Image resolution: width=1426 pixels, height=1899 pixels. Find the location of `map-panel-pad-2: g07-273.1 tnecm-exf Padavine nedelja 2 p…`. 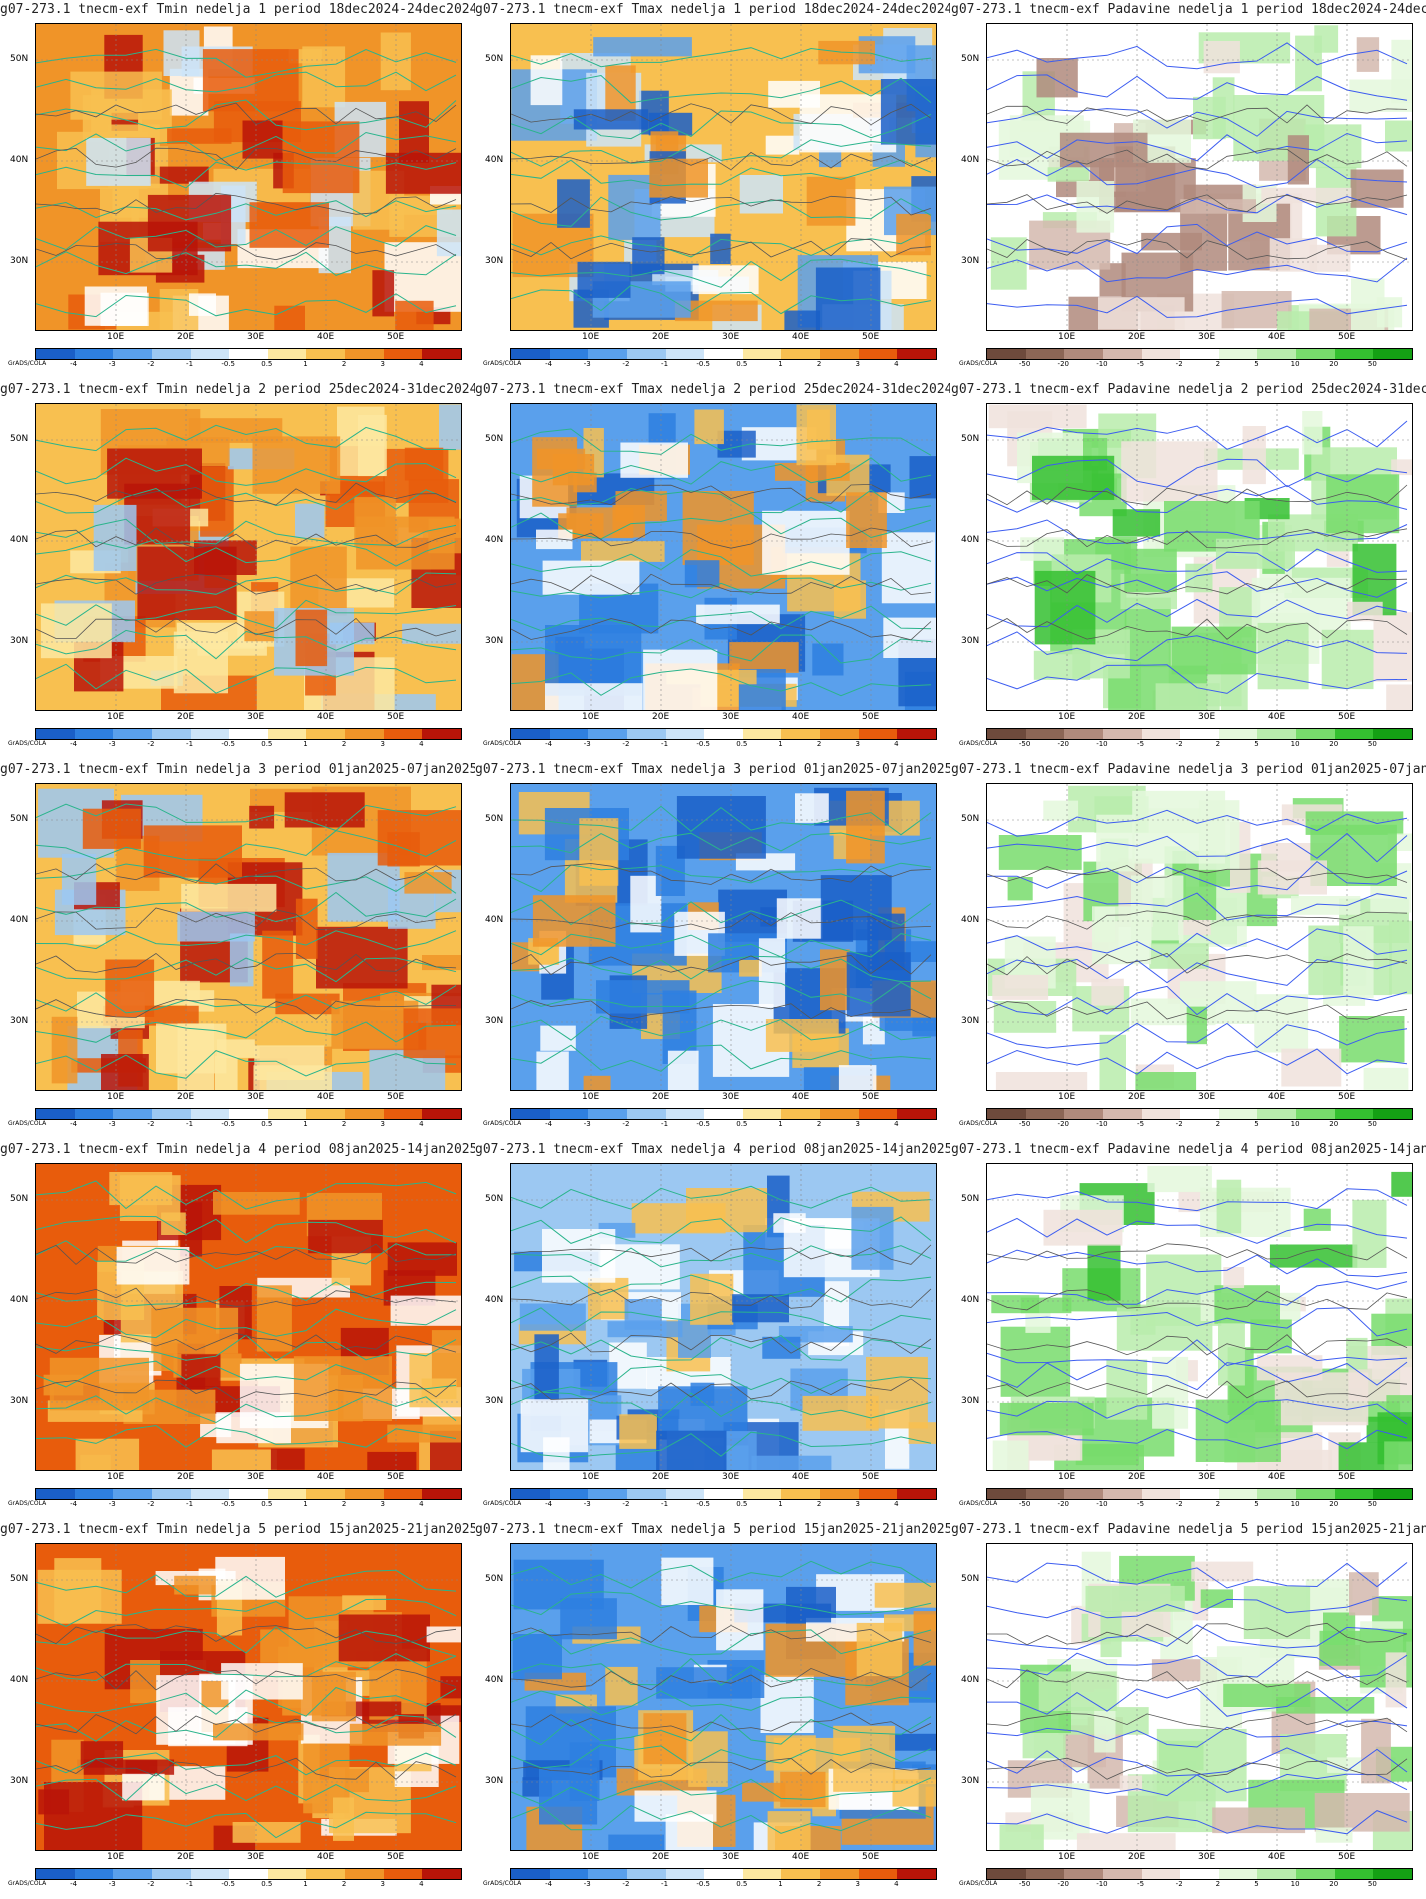

map-panel-pad-2: g07-273.1 tnecm-exf Padavine nedelja 2 p… is located at coordinates (1188, 569).